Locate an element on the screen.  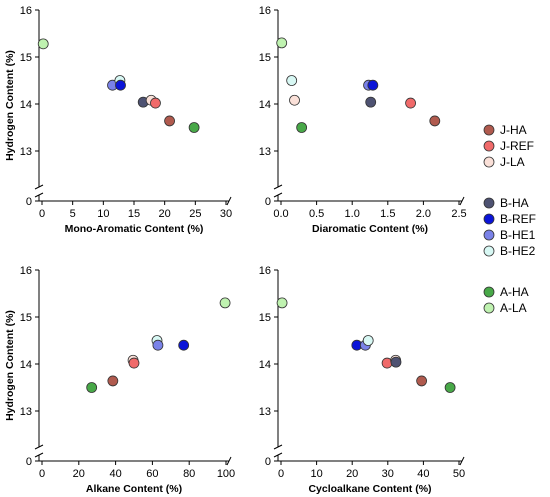
legend-marker-j-ref is located at coordinates (489, 146).